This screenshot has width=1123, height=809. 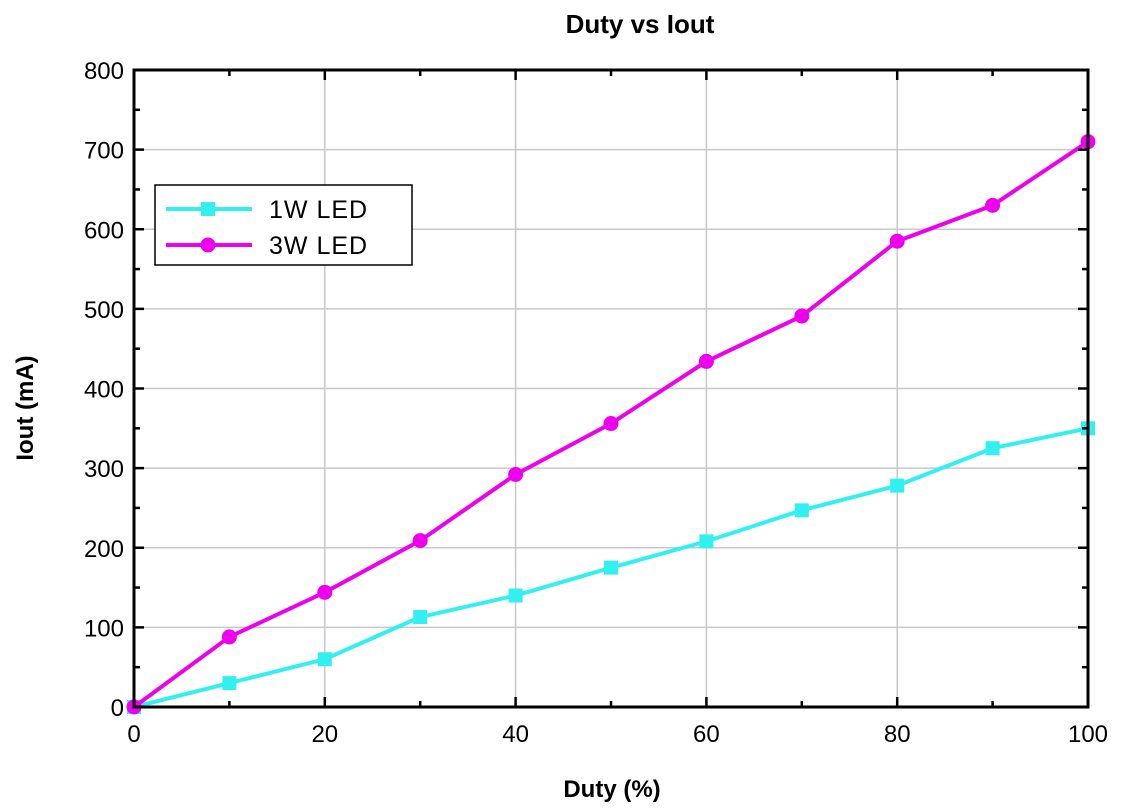 I want to click on y-axis-label: Iout (mA), so click(x=25, y=407).